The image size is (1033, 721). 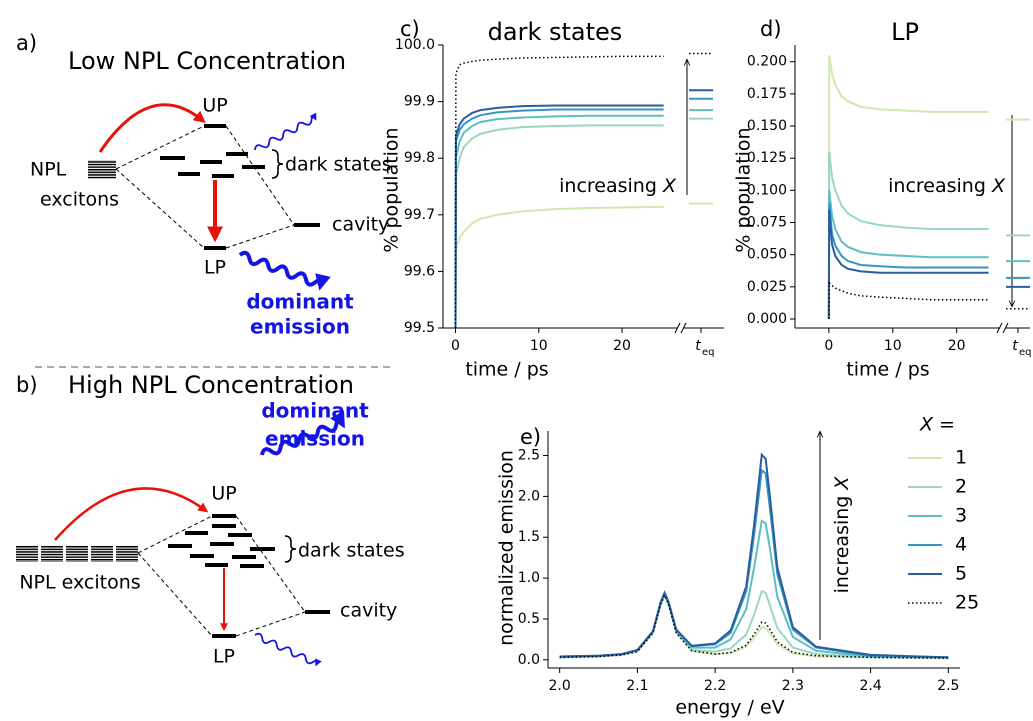 I want to click on y-tick-label: 0.150, so click(x=767, y=126).